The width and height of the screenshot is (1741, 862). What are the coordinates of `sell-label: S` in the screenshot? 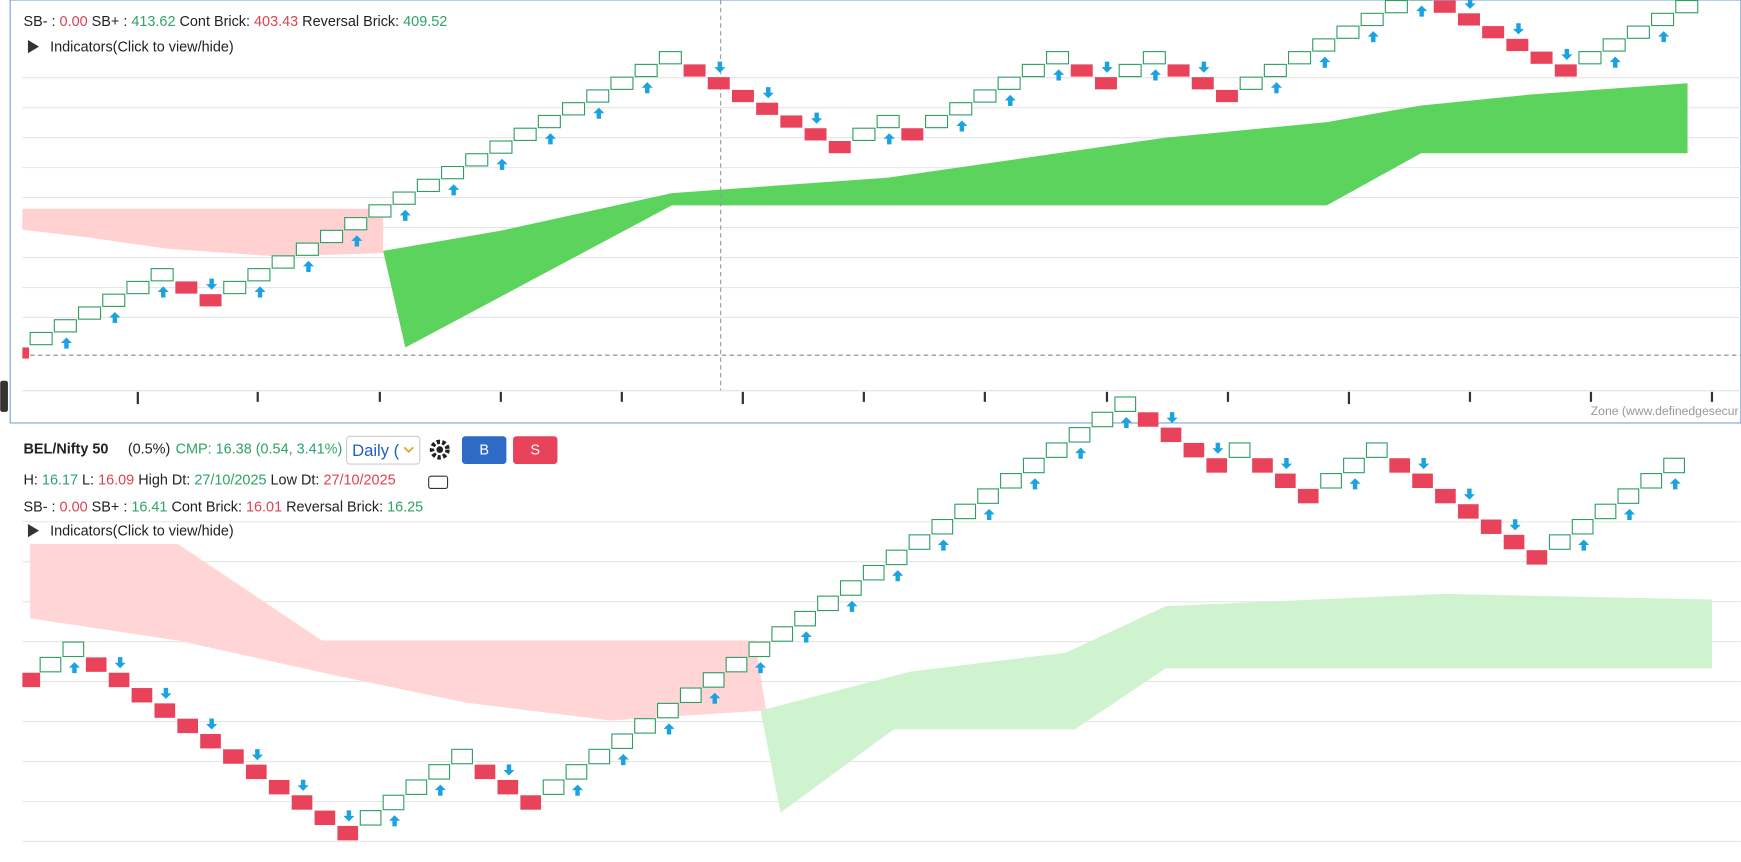 It's located at (535, 451).